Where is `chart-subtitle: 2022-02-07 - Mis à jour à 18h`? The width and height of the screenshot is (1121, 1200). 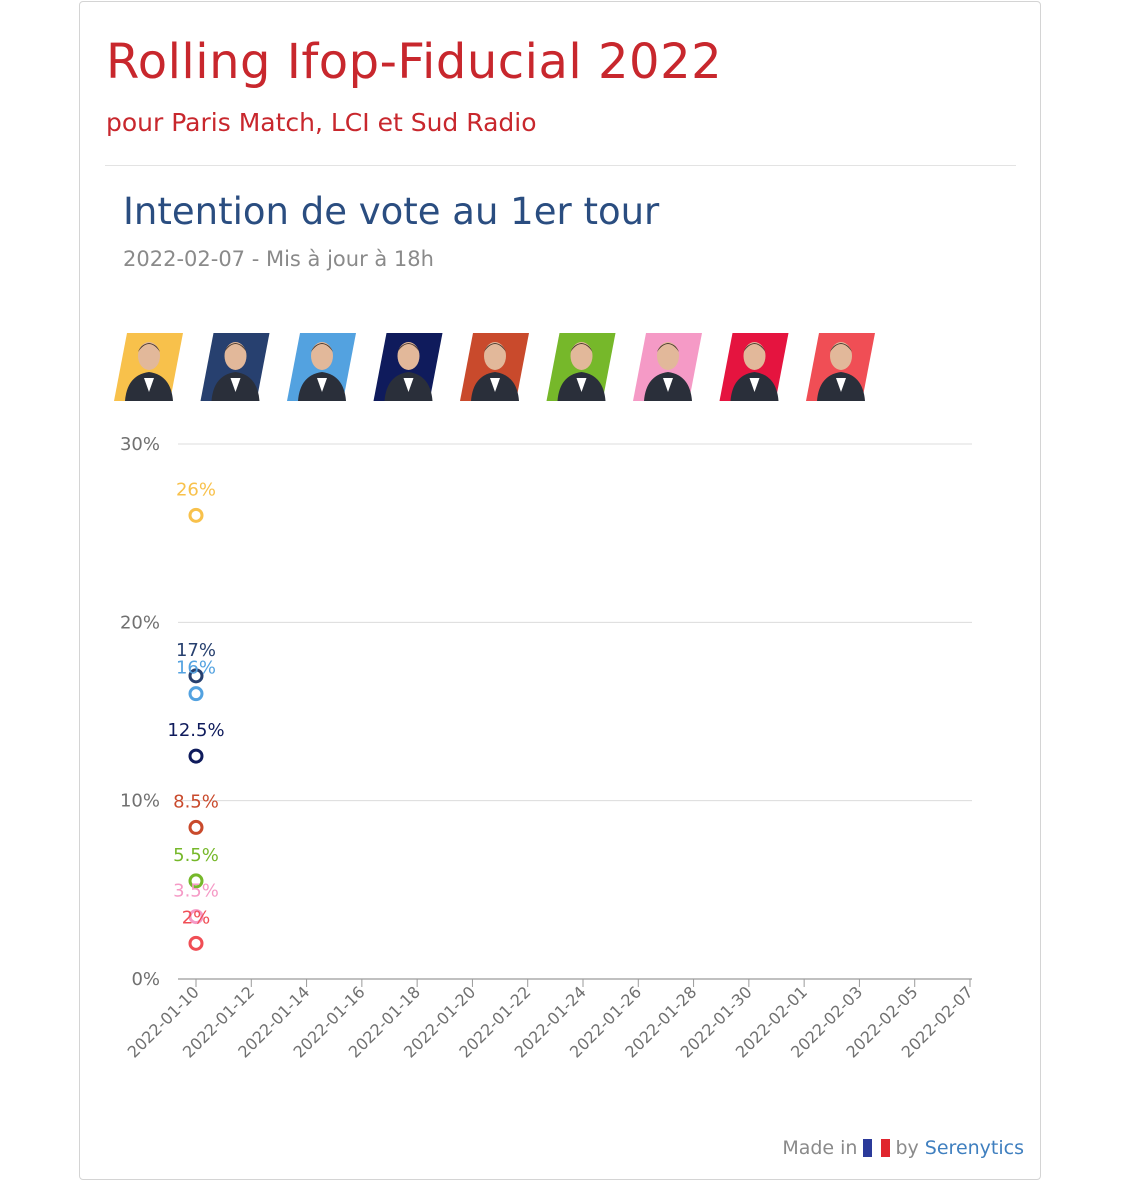 chart-subtitle: 2022-02-07 - Mis à jour à 18h is located at coordinates (278, 259).